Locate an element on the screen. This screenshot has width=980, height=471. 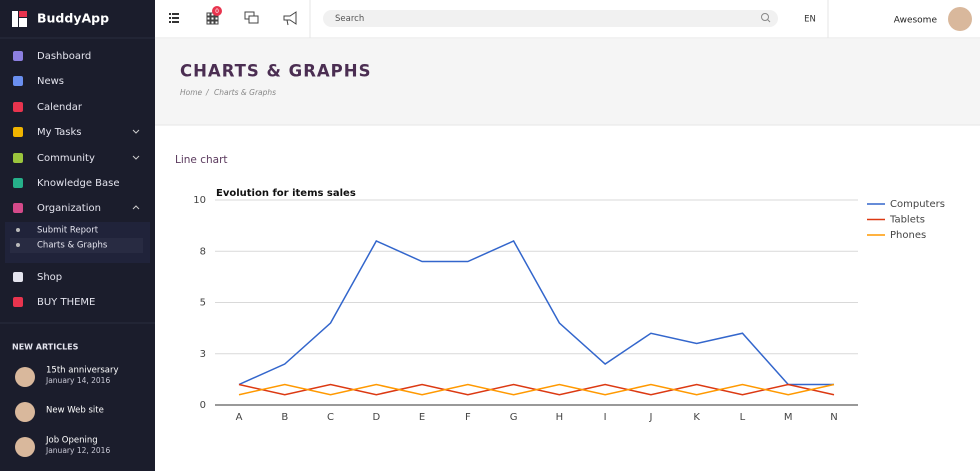
menu-item: Knowledge Base is located at coordinates (78, 183).